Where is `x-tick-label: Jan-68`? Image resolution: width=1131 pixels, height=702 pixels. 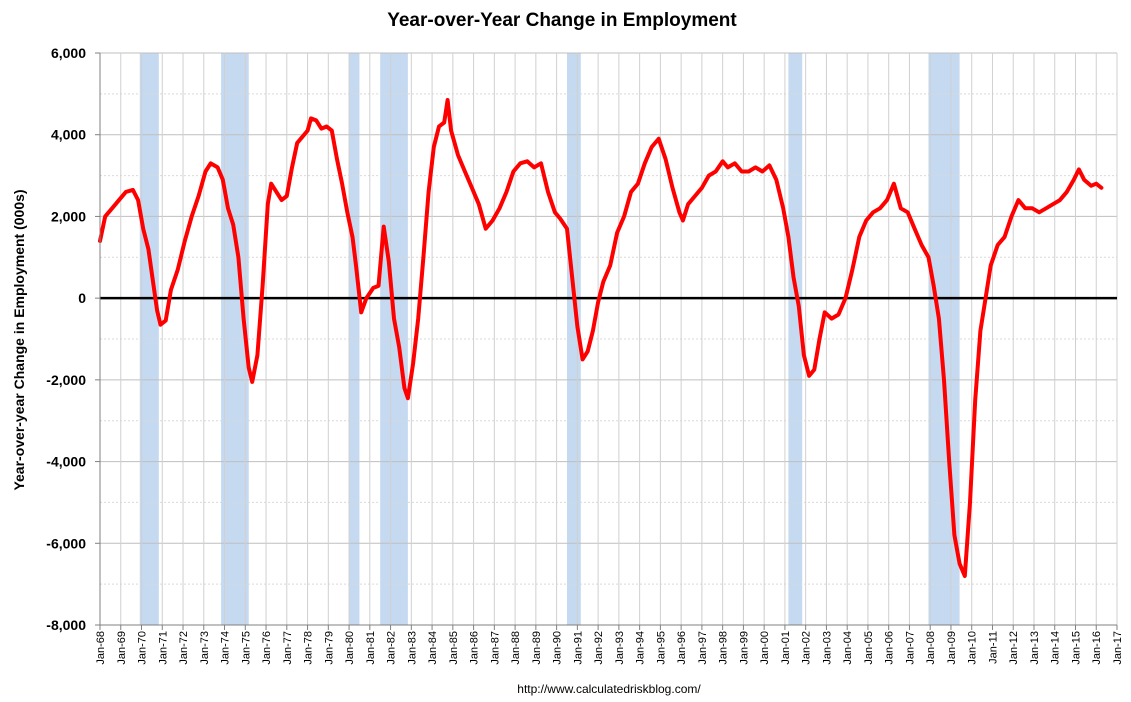 x-tick-label: Jan-68 is located at coordinates (101, 648).